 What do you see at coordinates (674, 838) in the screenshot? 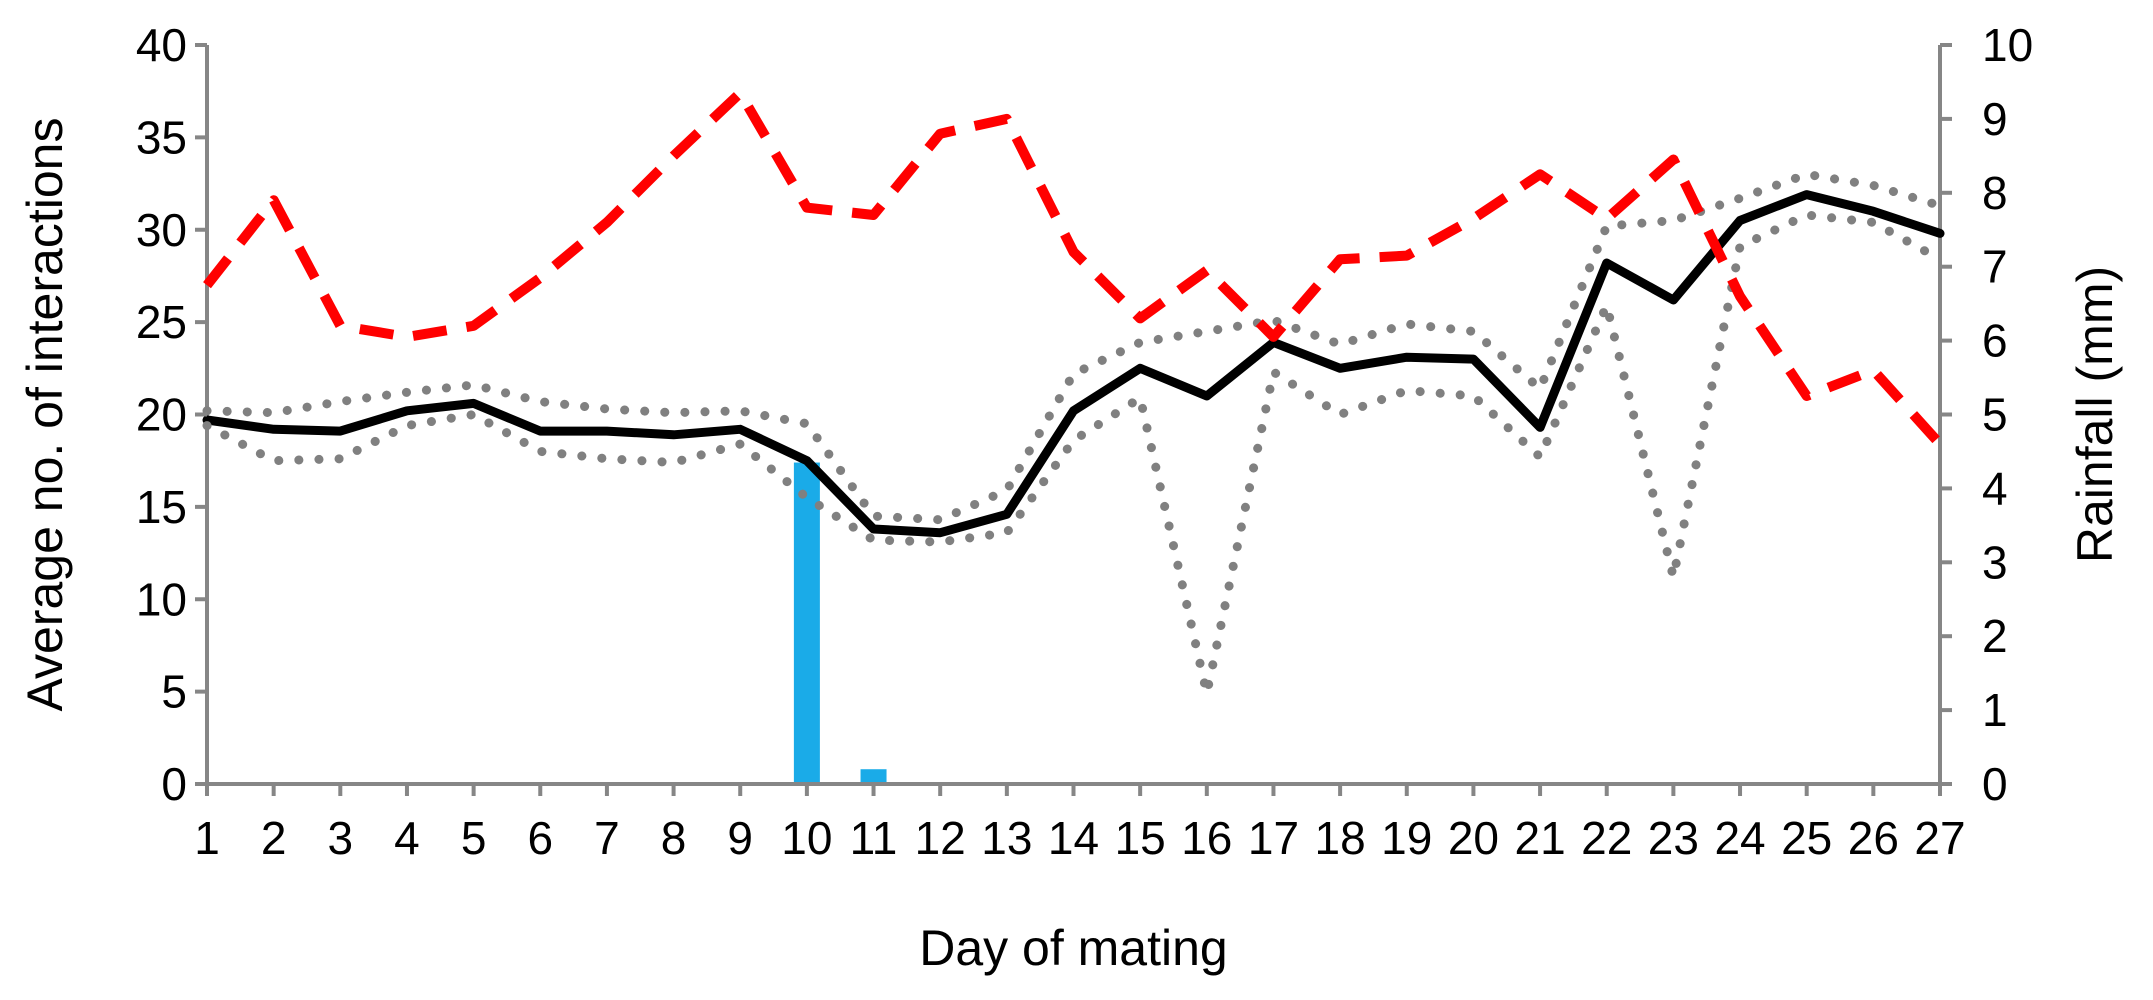
I see `x-tick-label: 8` at bounding box center [674, 838].